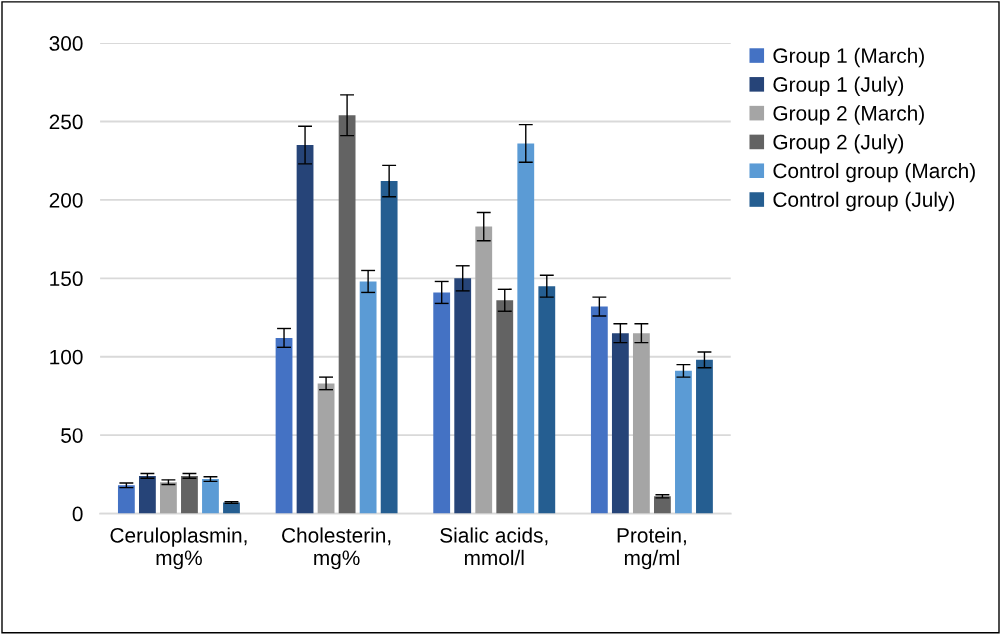 The width and height of the screenshot is (1001, 634). Describe the element at coordinates (838, 86) in the screenshot. I see `legend-label: Group 1 (July)` at that location.